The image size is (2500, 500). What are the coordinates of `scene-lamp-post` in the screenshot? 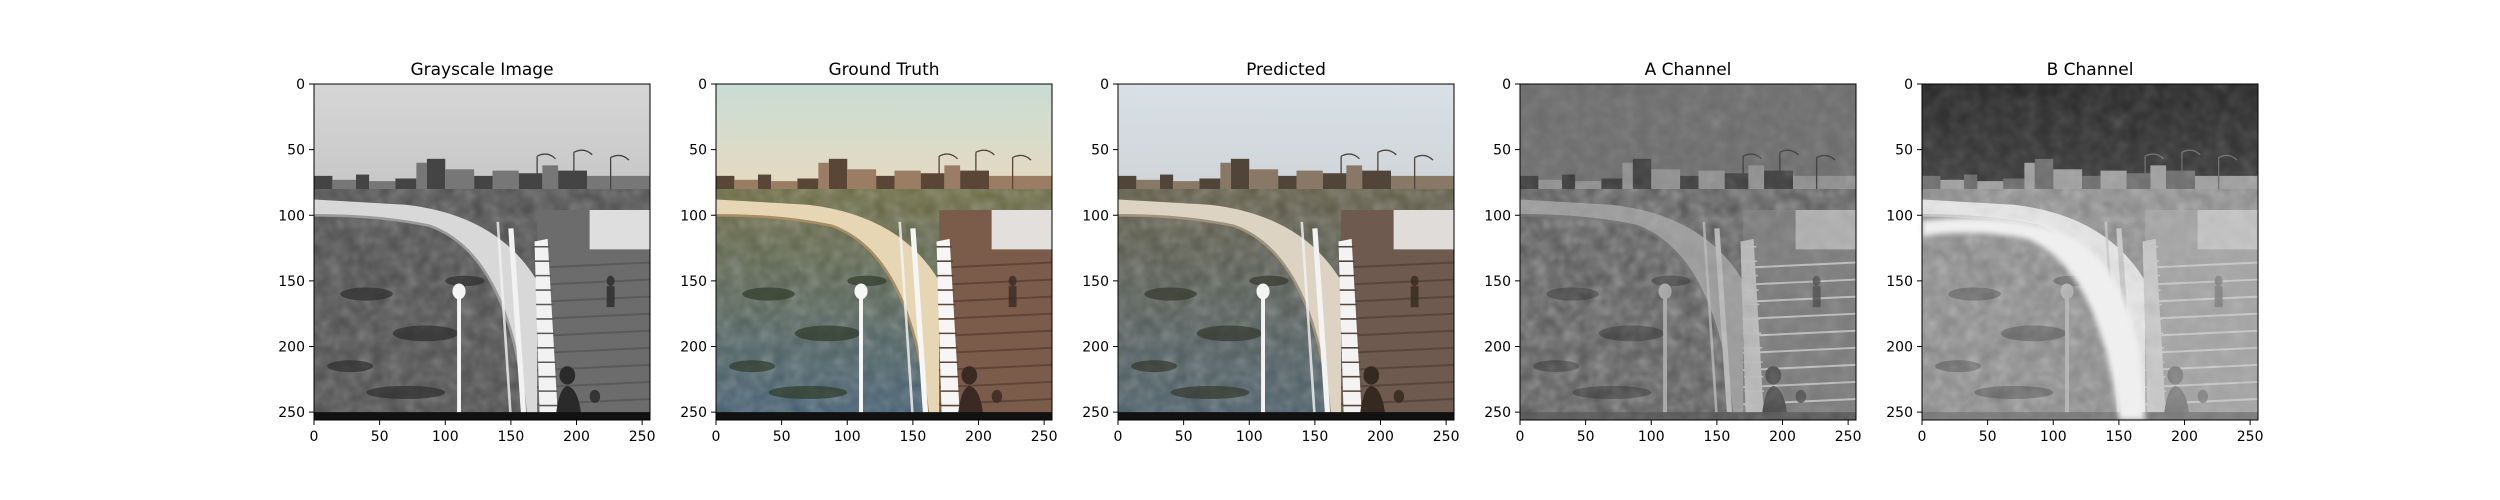 It's located at (861, 357).